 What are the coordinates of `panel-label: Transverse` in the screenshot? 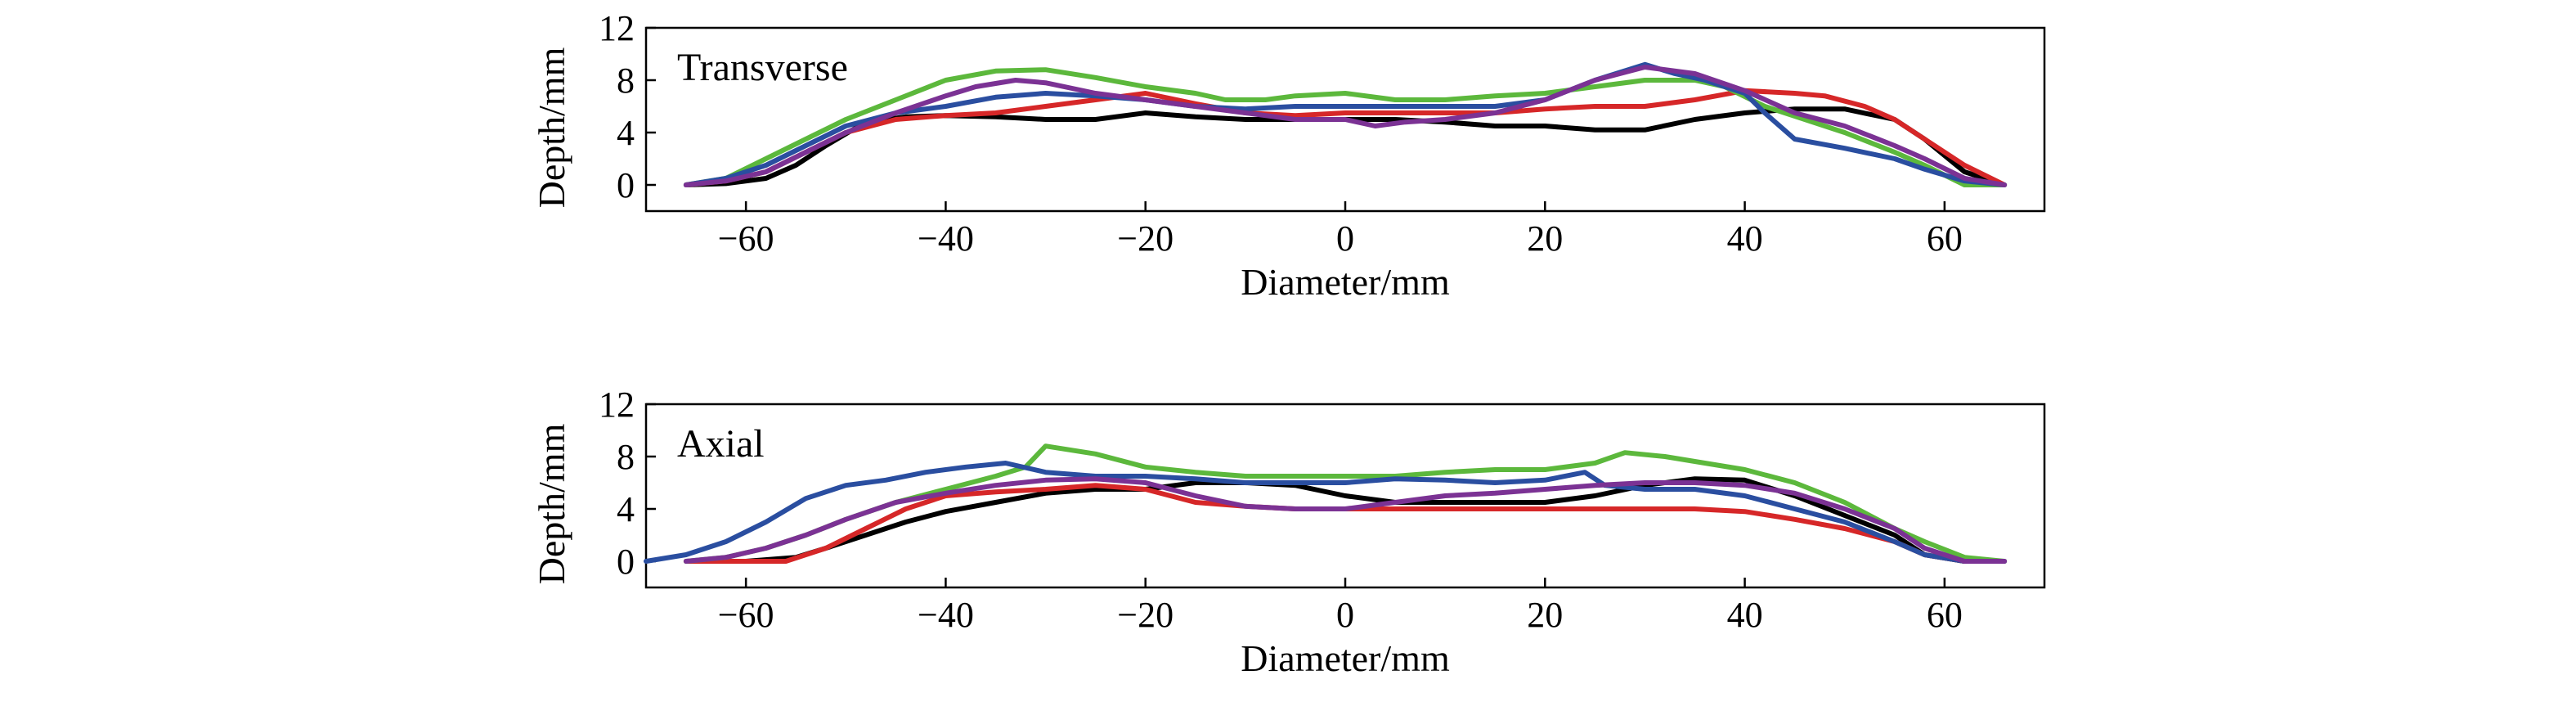 It's located at (763, 67).